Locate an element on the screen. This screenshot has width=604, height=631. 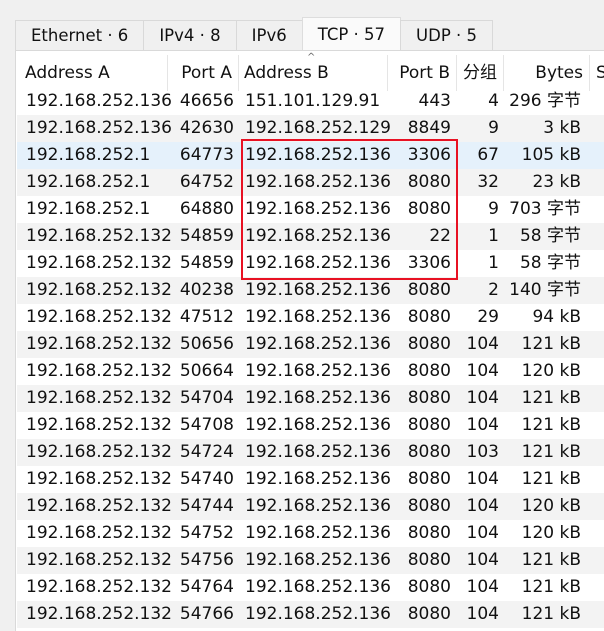
cell-packets: 29 is located at coordinates (488, 317).